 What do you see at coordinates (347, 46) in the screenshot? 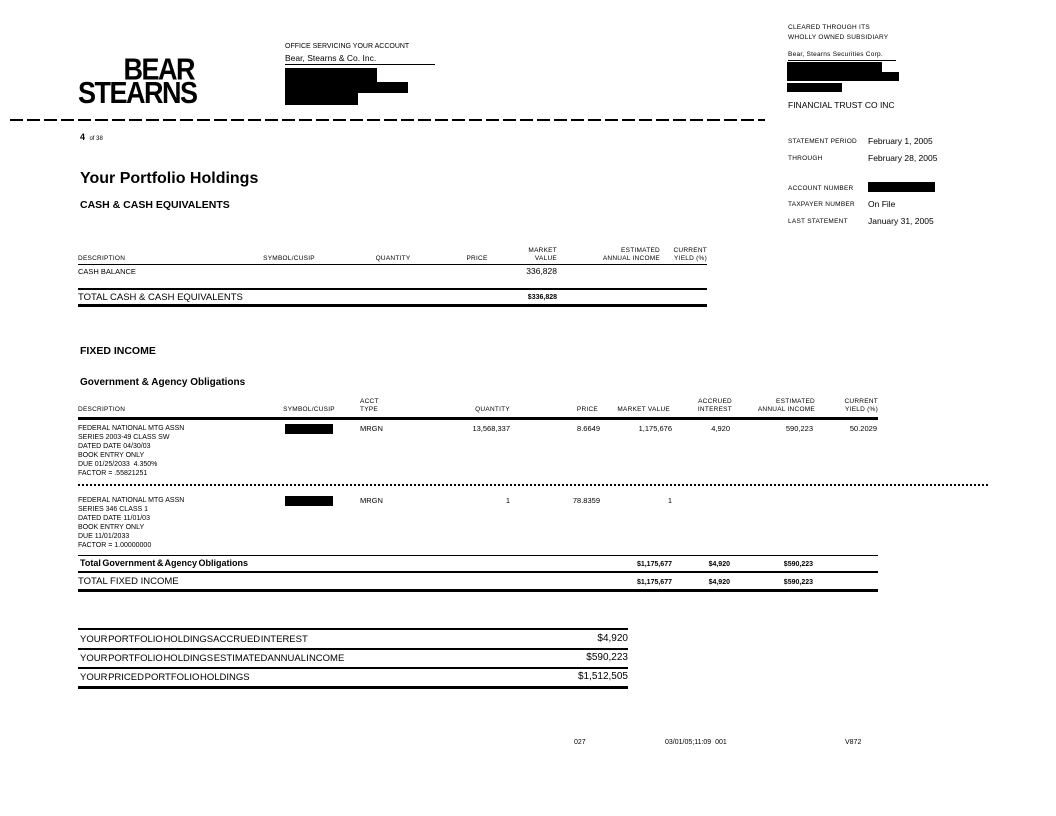
I see `office-servicing-label: OFFICE SERVICING YOUR ACCOUNT` at bounding box center [347, 46].